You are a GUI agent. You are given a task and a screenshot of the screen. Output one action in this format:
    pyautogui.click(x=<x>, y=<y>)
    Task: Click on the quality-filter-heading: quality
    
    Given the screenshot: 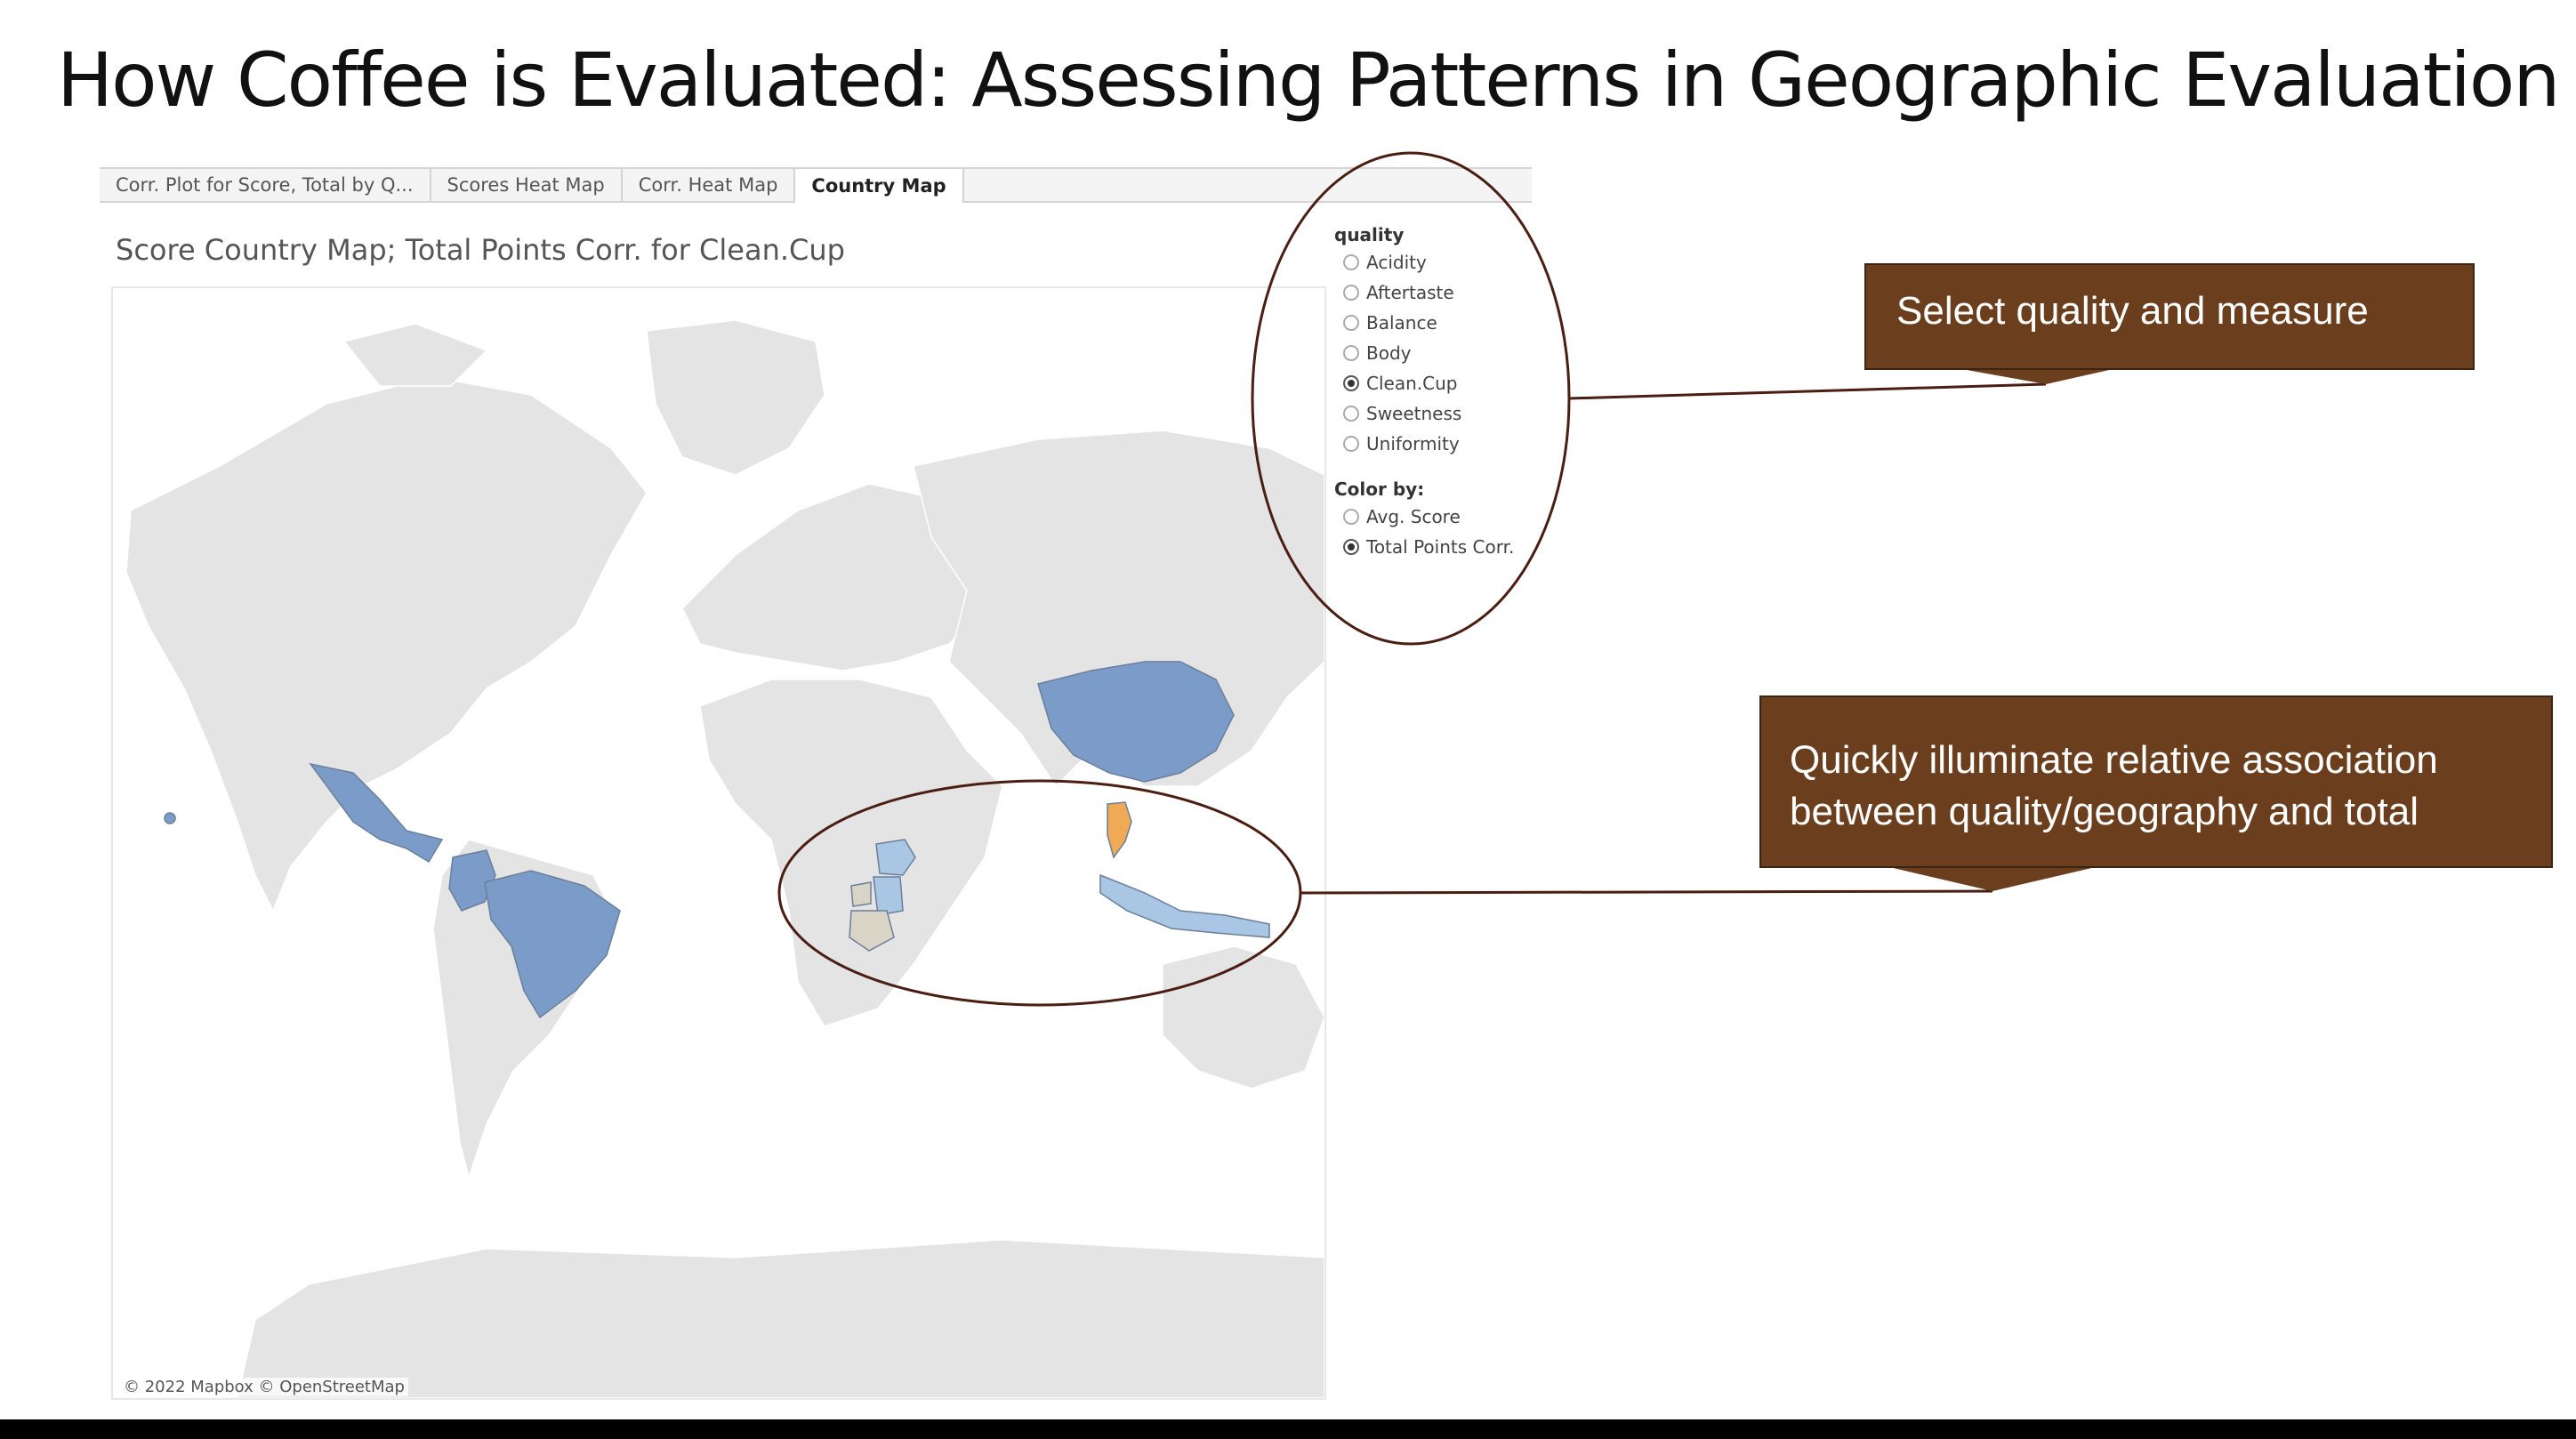 What is the action you would take?
    pyautogui.click(x=1369, y=235)
    